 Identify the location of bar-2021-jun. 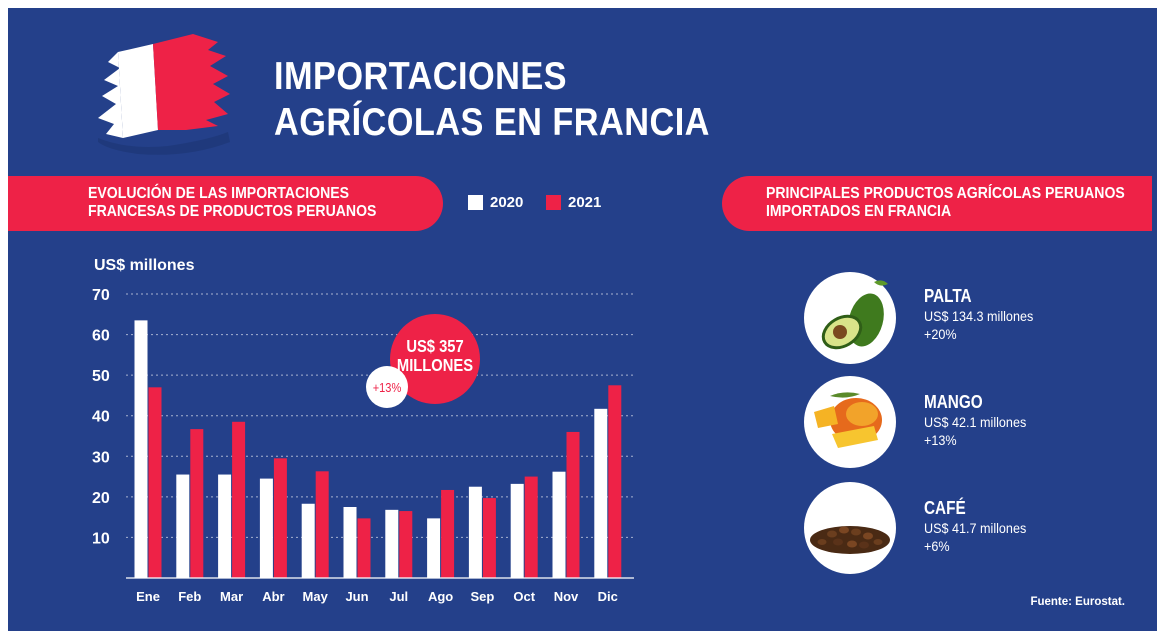
(364, 548).